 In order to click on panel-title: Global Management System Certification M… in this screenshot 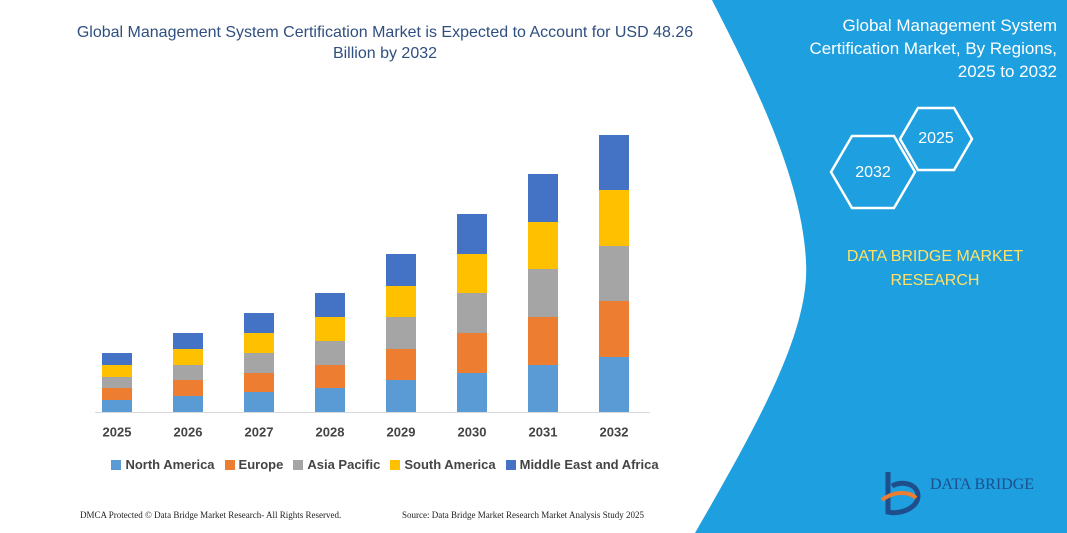, I will do `click(933, 48)`.